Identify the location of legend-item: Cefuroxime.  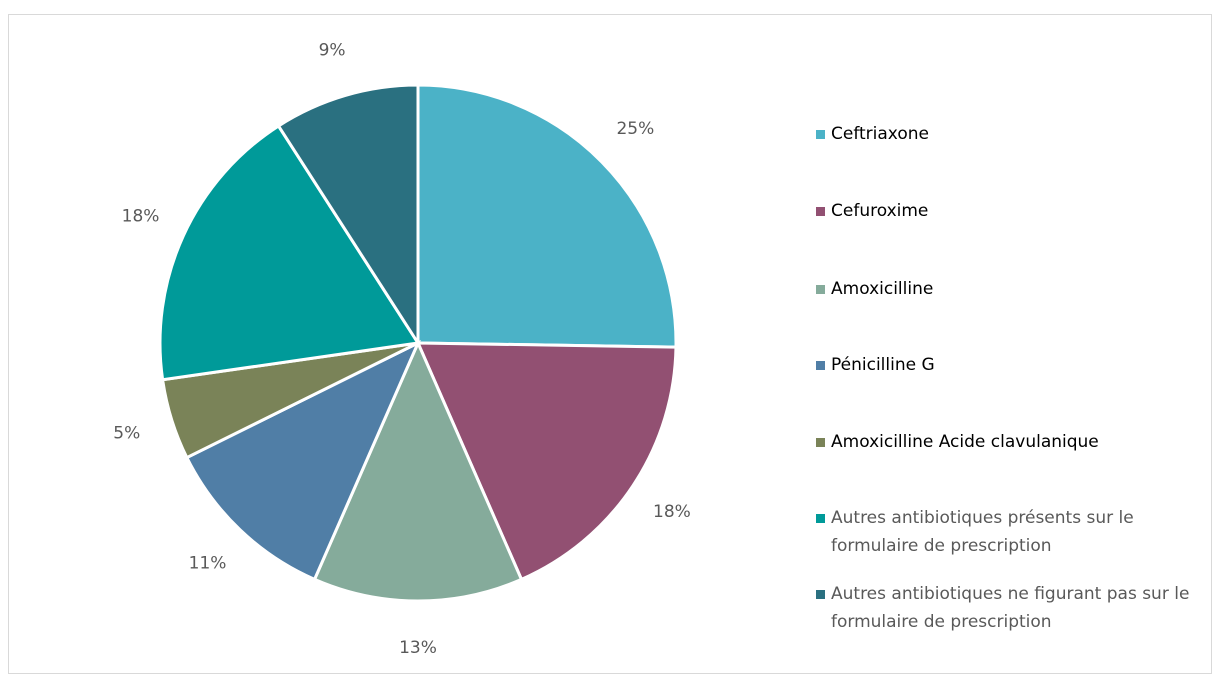
(1003, 211).